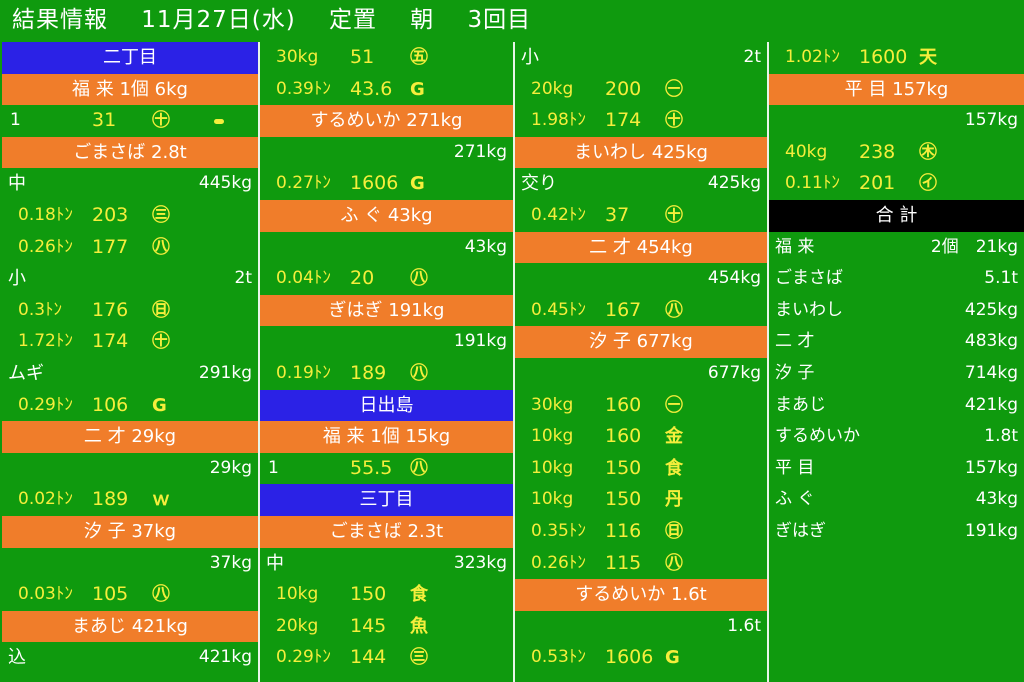 The width and height of the screenshot is (1024, 682). Describe the element at coordinates (558, 562) in the screenshot. I see `entry-weight: 0.26ﾄﾝ` at that location.